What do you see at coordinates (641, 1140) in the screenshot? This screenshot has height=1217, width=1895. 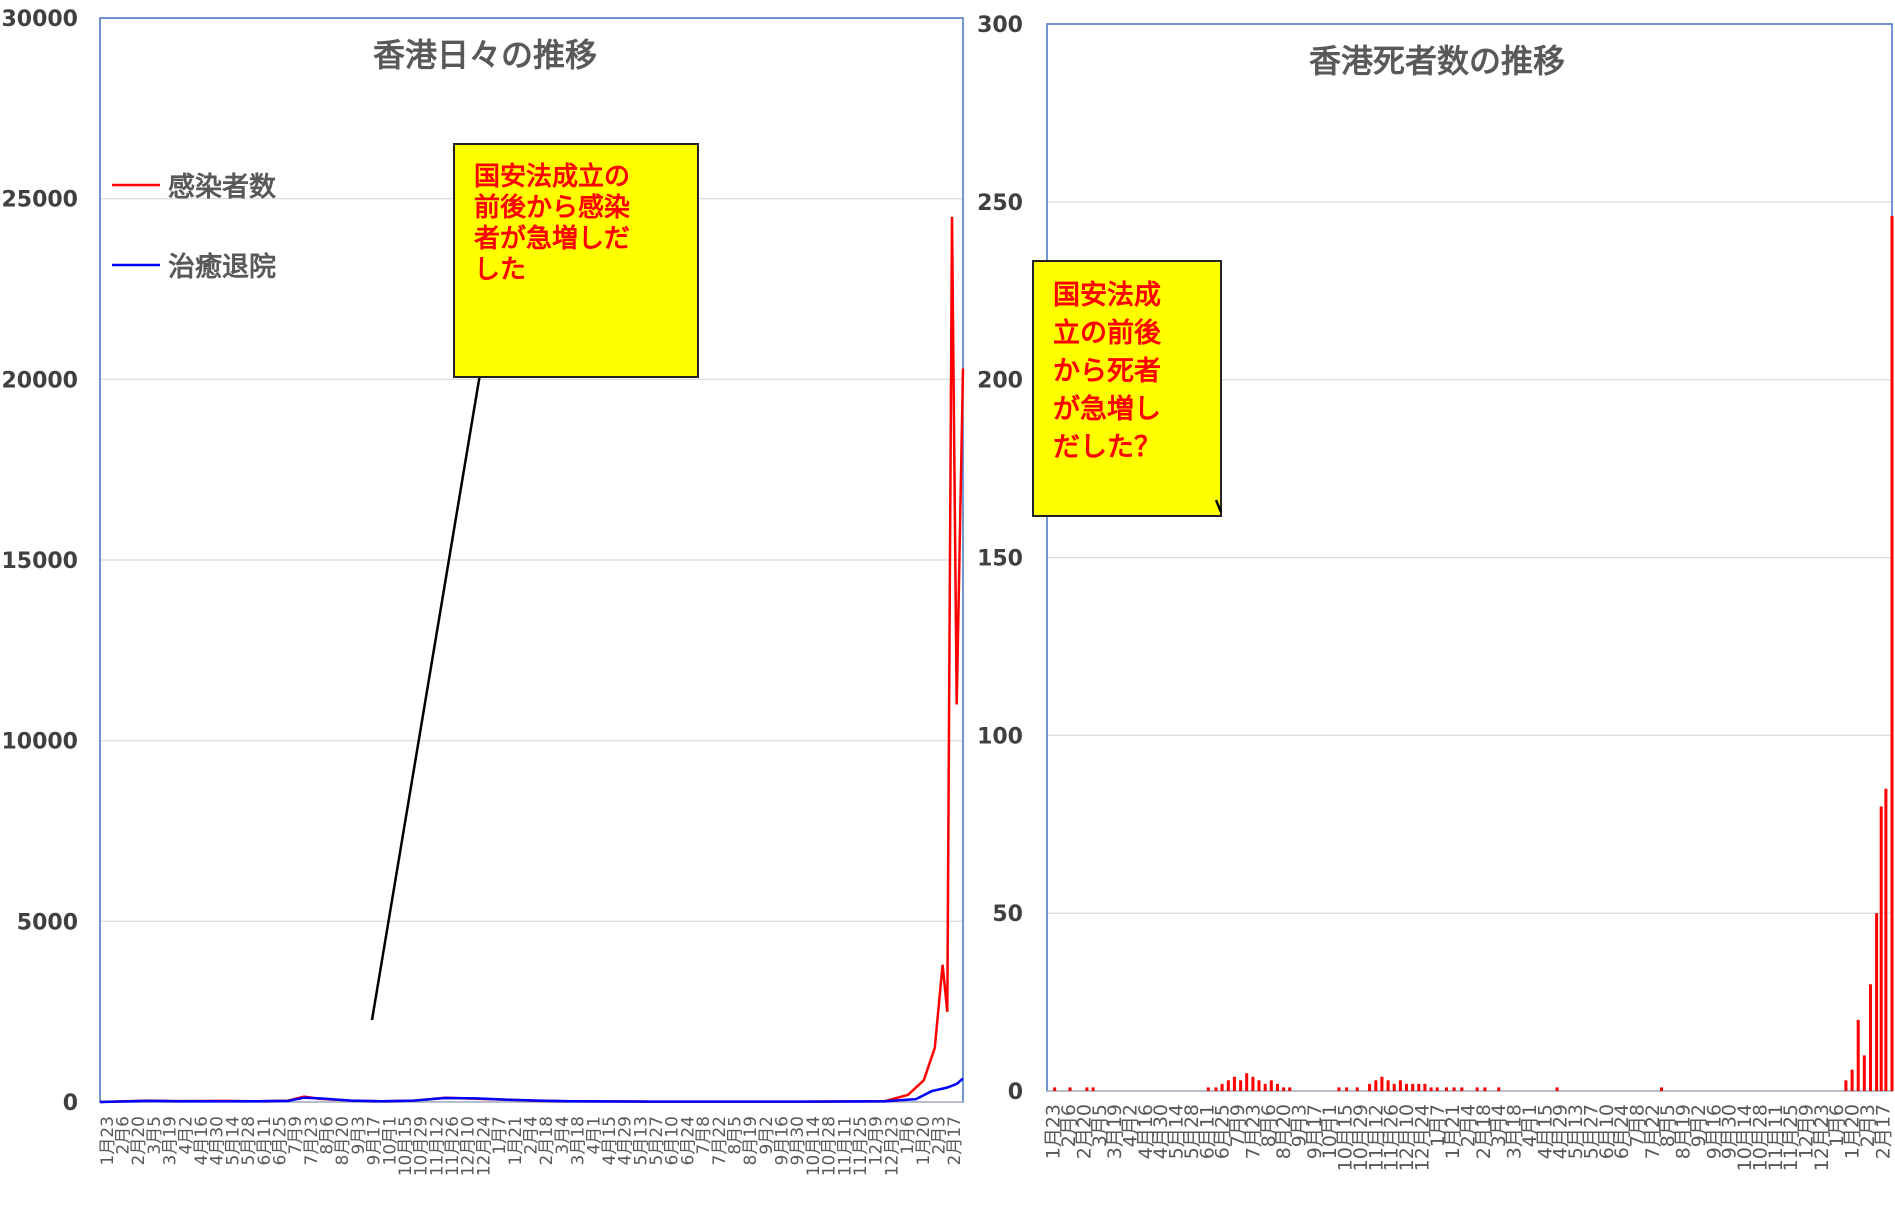 I see `x-tick-label: 5月13` at bounding box center [641, 1140].